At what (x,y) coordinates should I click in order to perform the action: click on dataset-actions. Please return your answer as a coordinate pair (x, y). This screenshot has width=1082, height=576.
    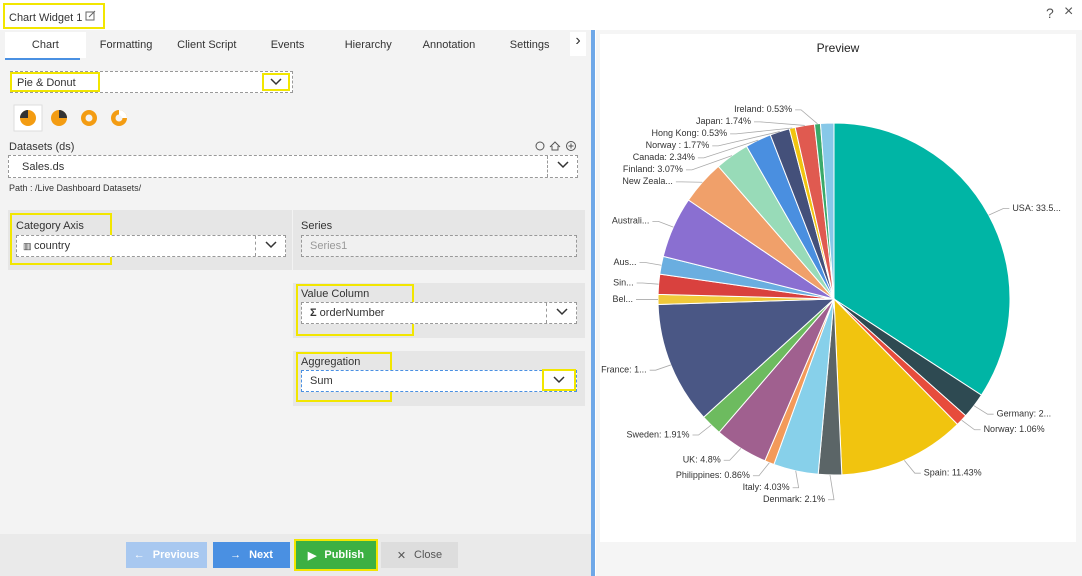
    Looking at the image, I should click on (556, 146).